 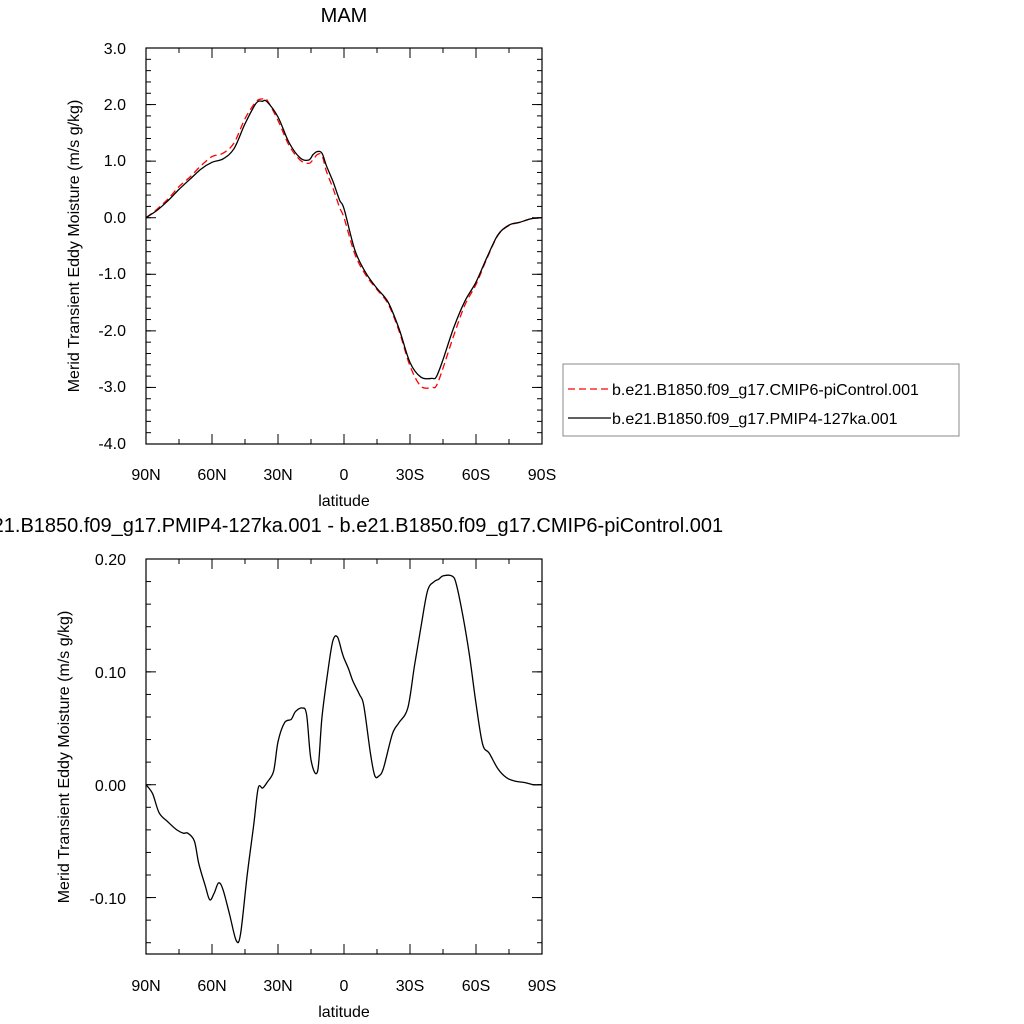 What do you see at coordinates (344, 475) in the screenshot?
I see `chart-top-xtick-label: 0` at bounding box center [344, 475].